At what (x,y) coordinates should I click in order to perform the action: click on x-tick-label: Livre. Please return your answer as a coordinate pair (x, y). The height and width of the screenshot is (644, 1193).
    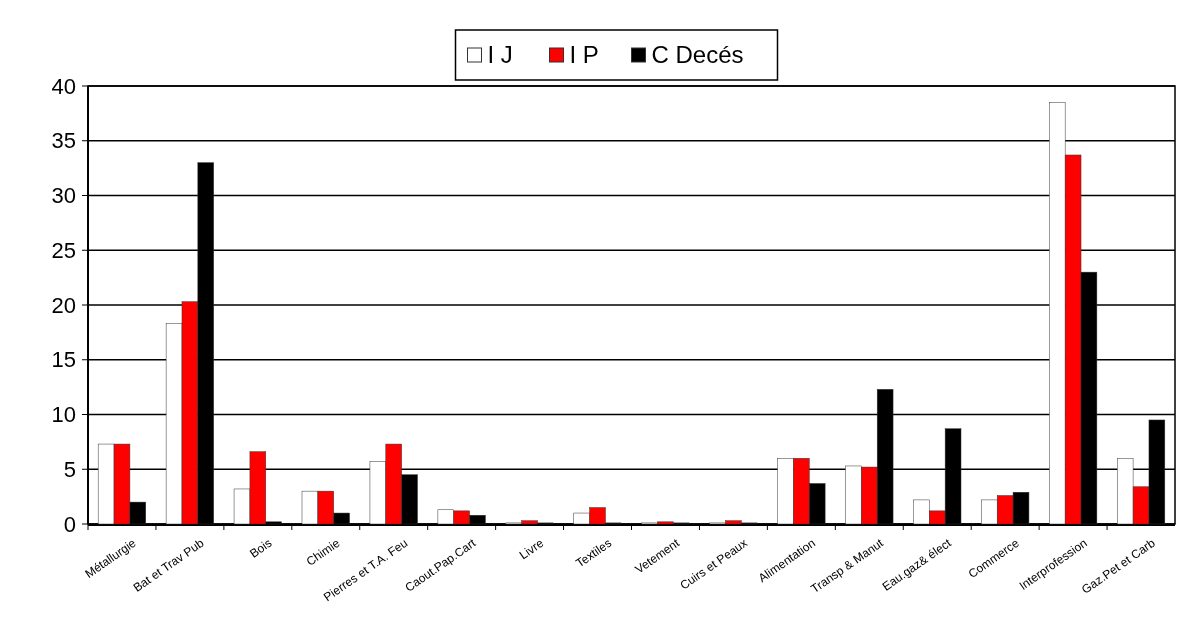
    Looking at the image, I should click on (531, 549).